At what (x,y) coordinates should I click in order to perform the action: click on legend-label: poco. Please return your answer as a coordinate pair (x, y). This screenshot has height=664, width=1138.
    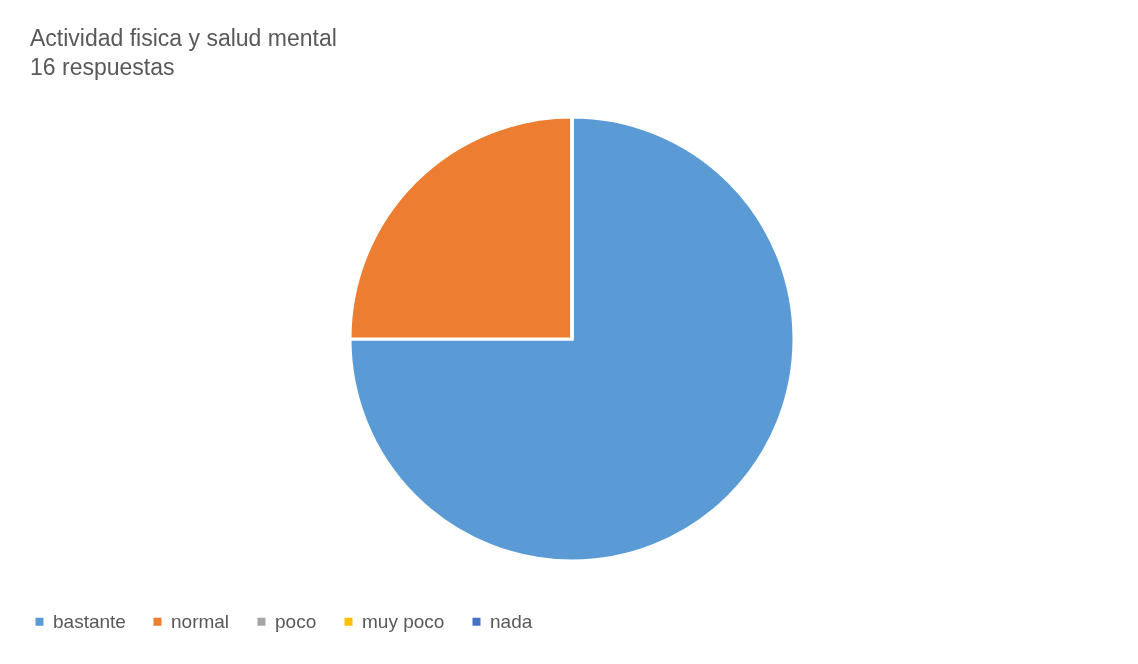
    Looking at the image, I should click on (296, 621).